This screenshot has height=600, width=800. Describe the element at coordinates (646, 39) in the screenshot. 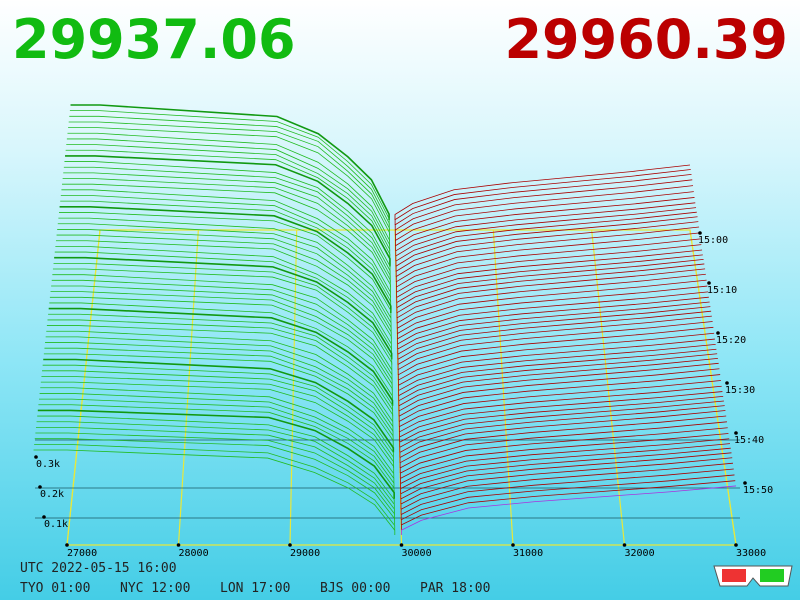

I see `ask-price: 29960.39` at that location.